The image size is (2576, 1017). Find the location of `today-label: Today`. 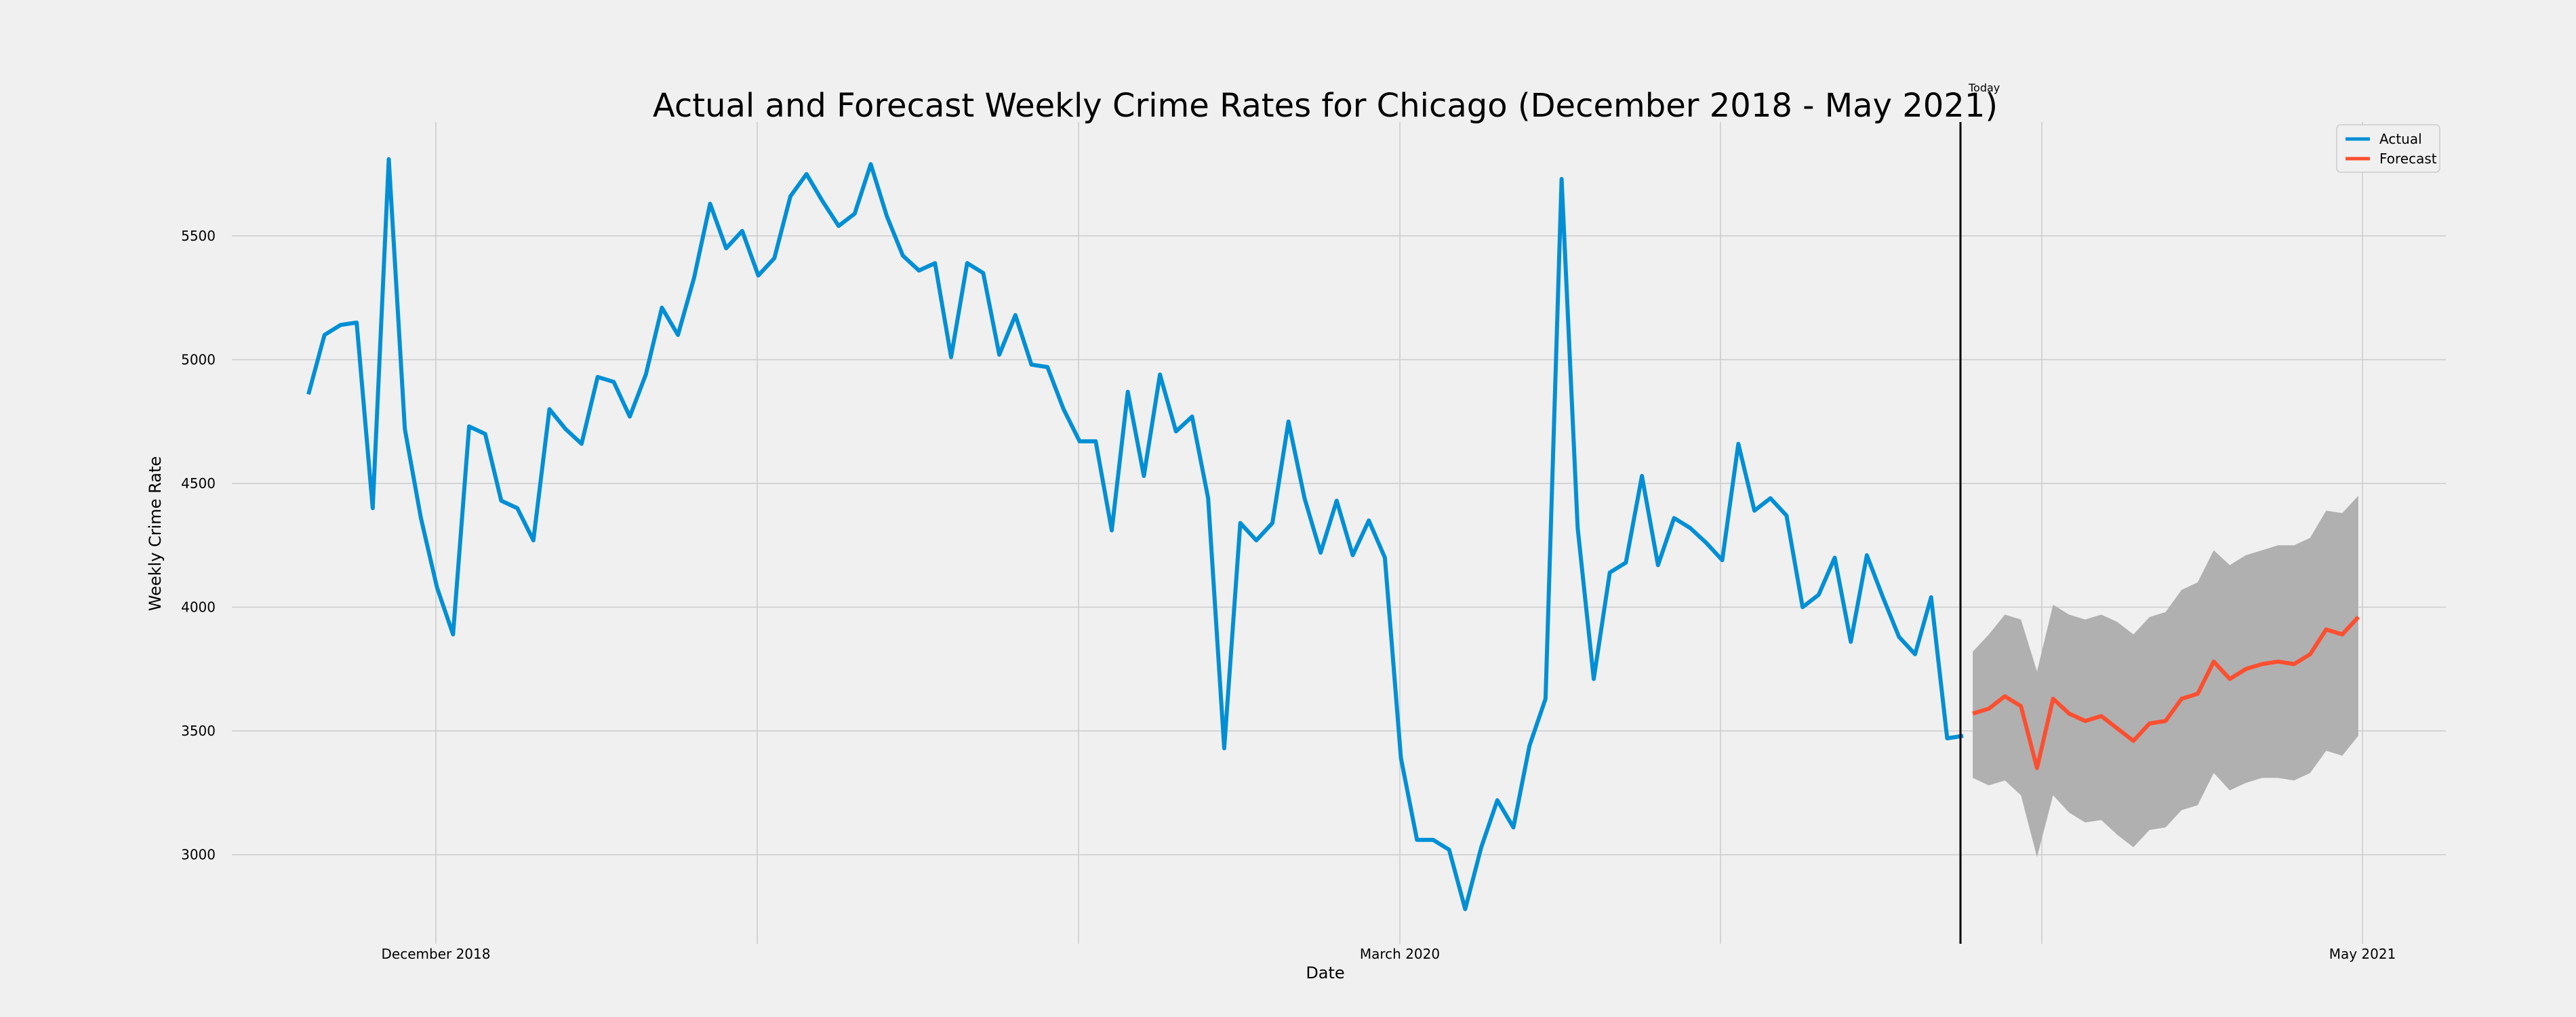

today-label: Today is located at coordinates (1984, 87).